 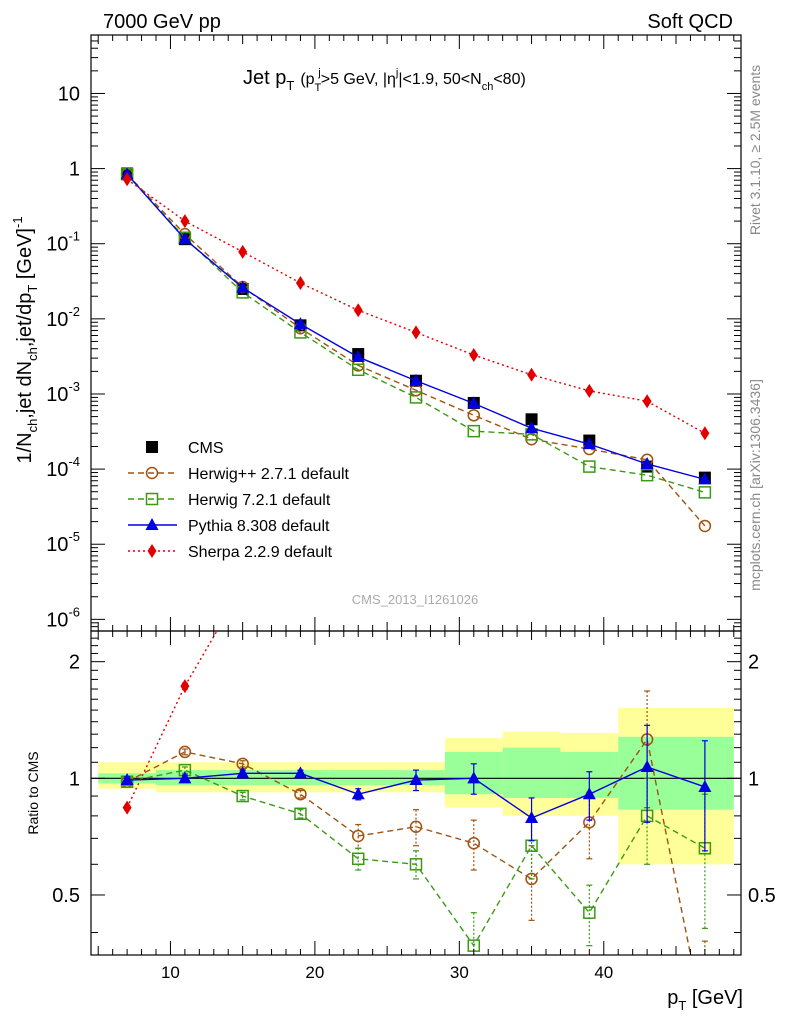 I want to click on ratio-y-tick-label-right: 2, so click(x=753, y=663).